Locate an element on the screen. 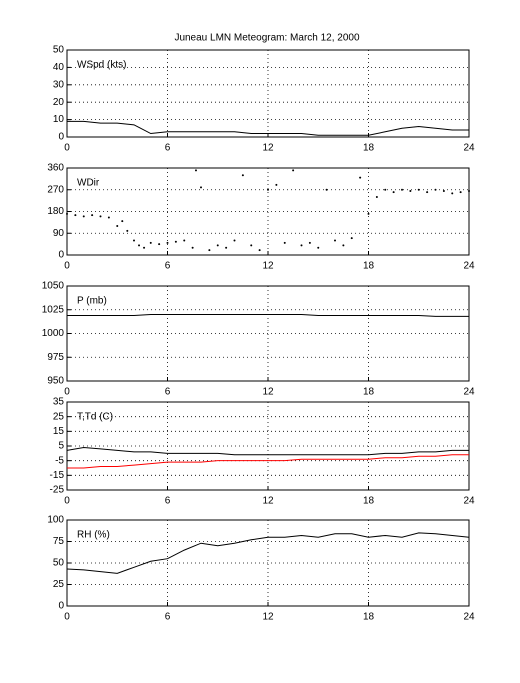 Image resolution: width=520 pixels, height=683 pixels. y-tick-label: 5 is located at coordinates (61, 446).